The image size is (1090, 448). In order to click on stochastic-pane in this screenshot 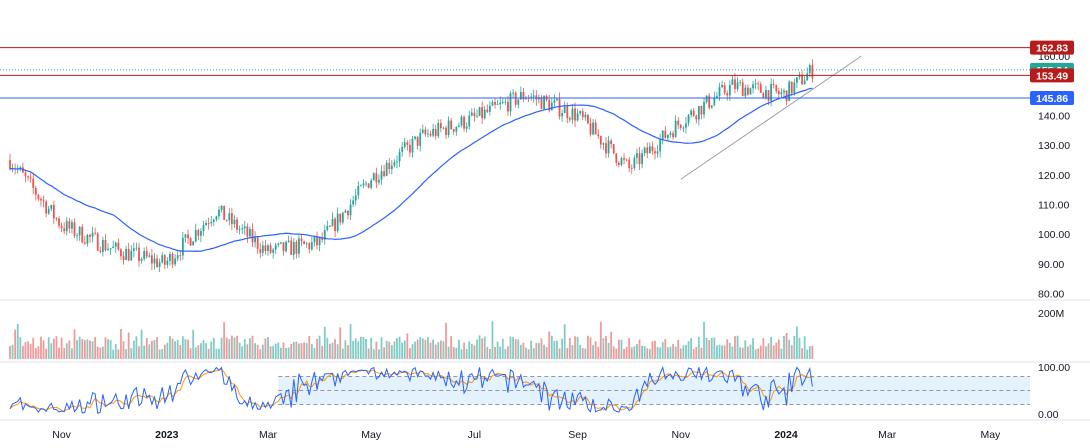, I will do `click(519, 390)`.